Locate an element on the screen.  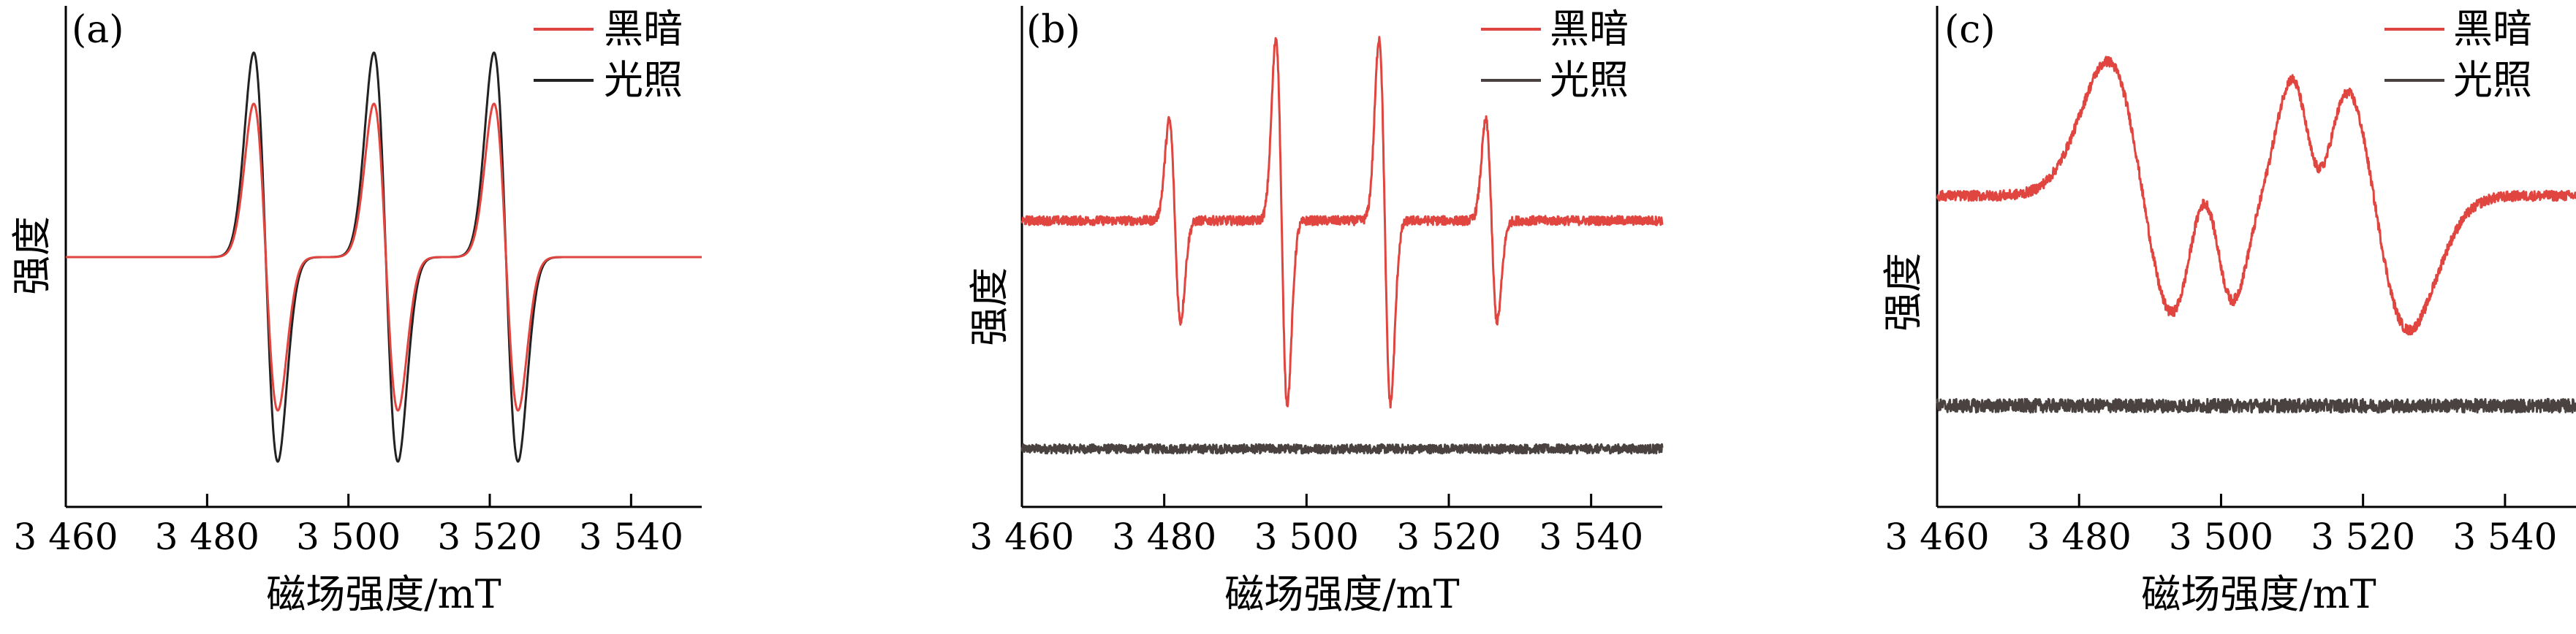
panel-c-xticks: 3 460 3 480 3 500 3 520 3 540 is located at coordinates (2220, 526).